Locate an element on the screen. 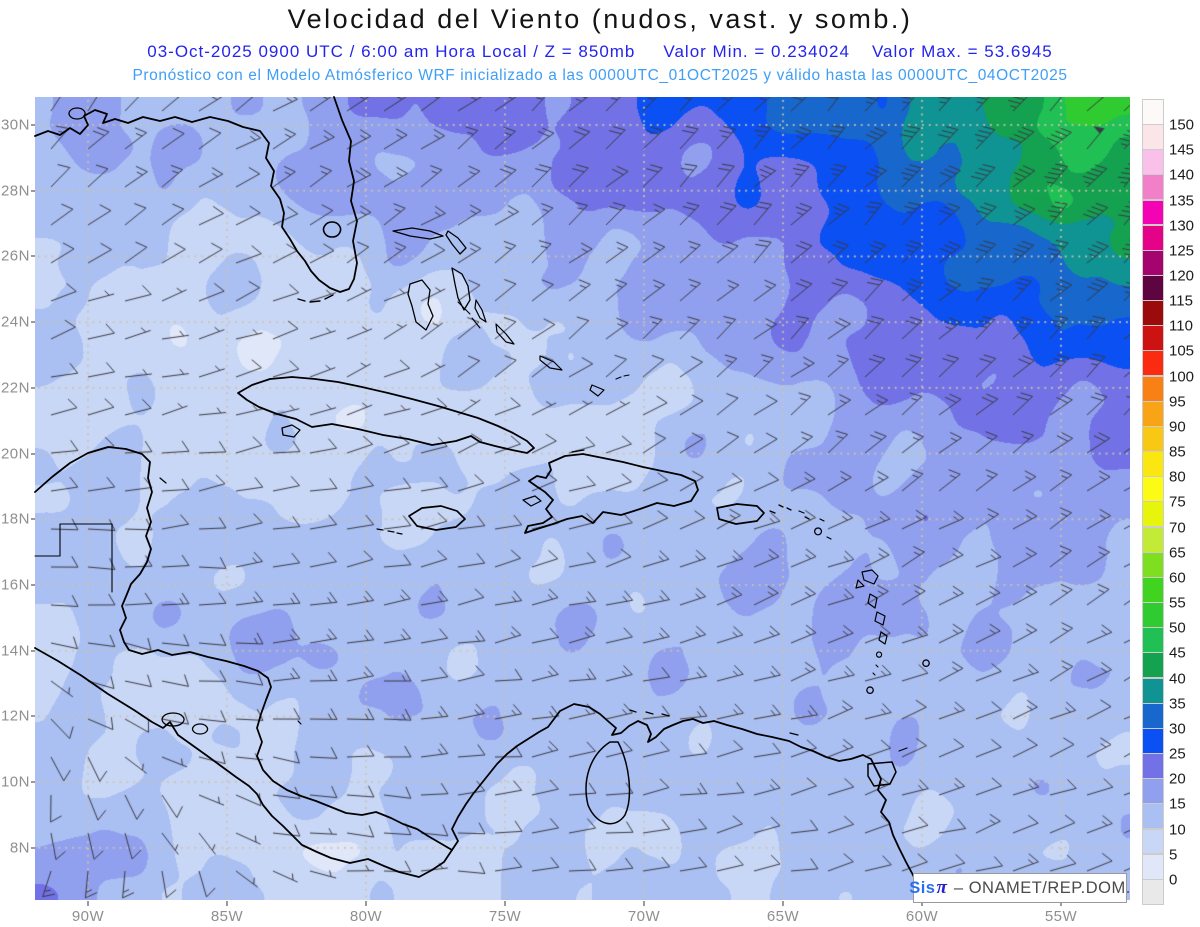 The image size is (1200, 927). colorbar-label-85: 85 is located at coordinates (1177, 452).